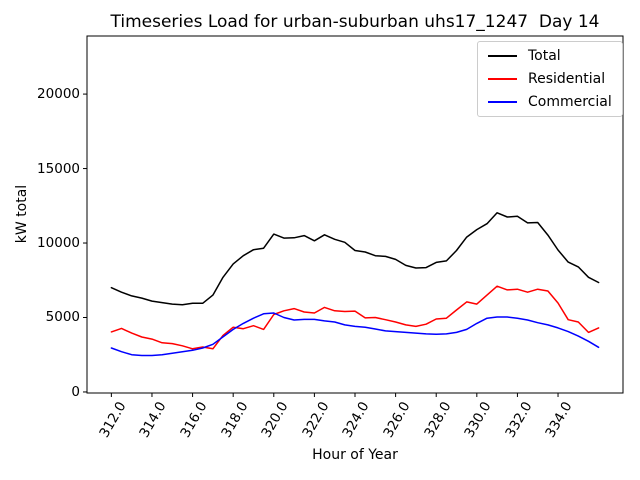  I want to click on commercial-line-swatch, so click(502, 102).